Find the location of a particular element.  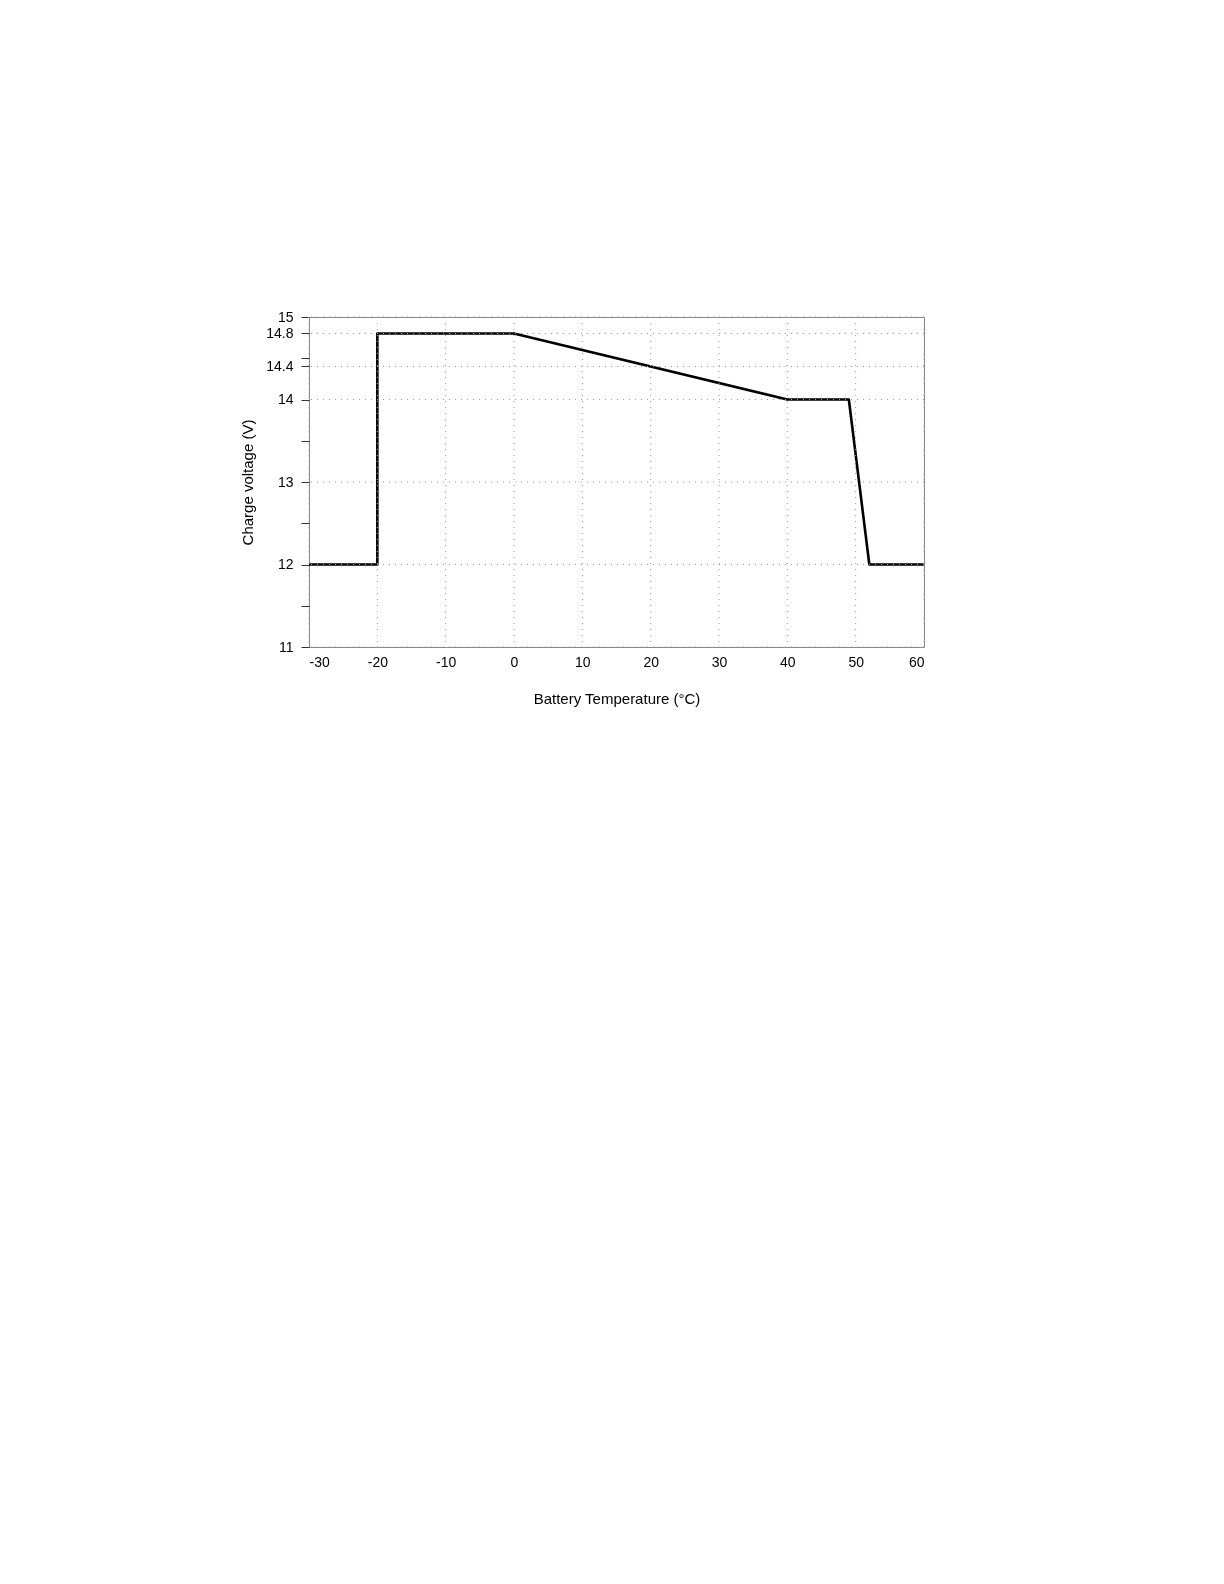

y-tick-label: 12 is located at coordinates (285, 564).